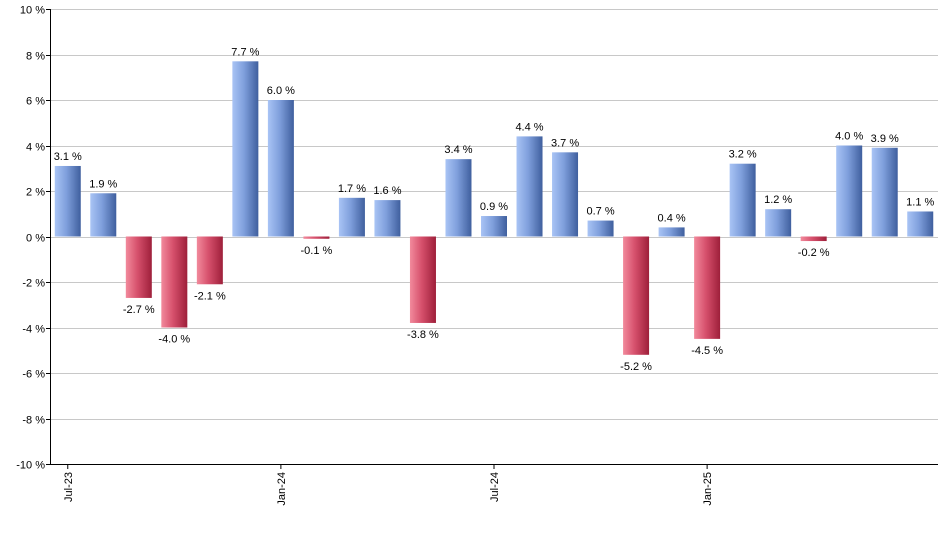  Describe the element at coordinates (35, 193) in the screenshot. I see `y-tick-label: 2 %` at that location.